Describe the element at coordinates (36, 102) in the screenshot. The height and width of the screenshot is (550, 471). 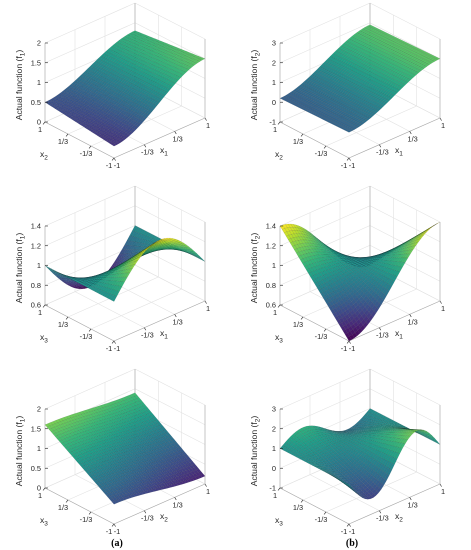
I see `z-tick-label: 0.5` at that location.